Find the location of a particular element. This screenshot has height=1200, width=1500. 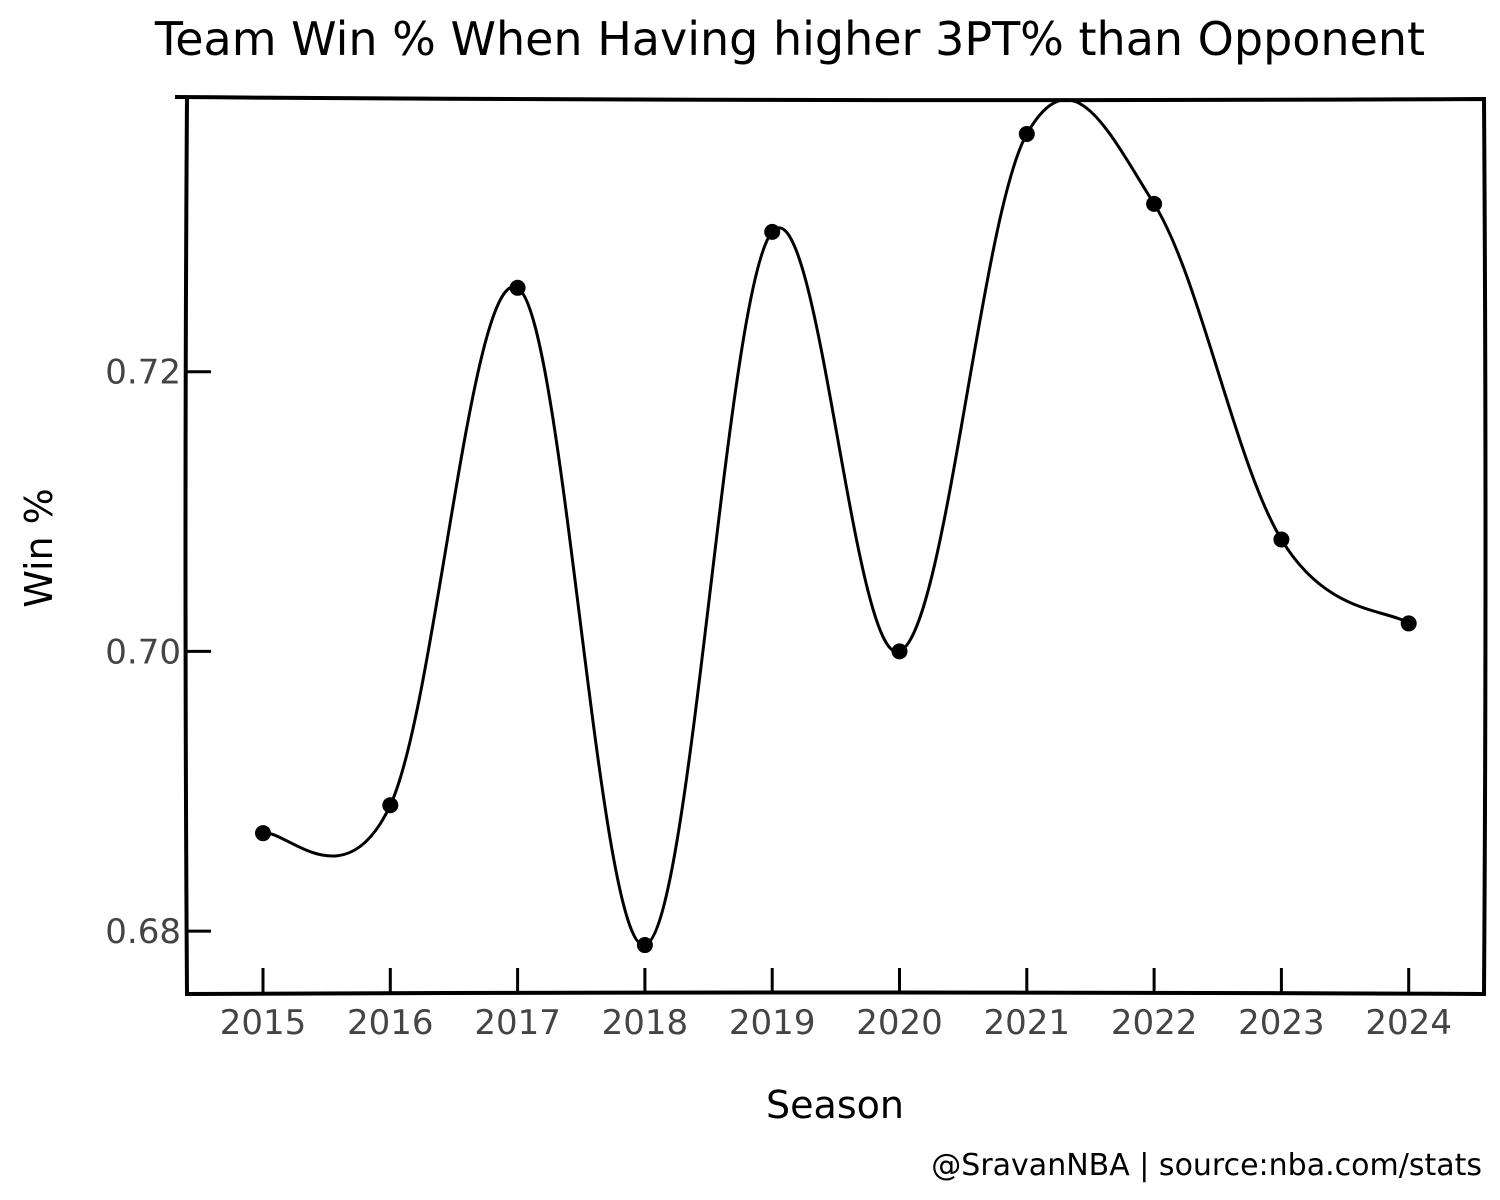

x-tick-label: 2021 is located at coordinates (1027, 1023).